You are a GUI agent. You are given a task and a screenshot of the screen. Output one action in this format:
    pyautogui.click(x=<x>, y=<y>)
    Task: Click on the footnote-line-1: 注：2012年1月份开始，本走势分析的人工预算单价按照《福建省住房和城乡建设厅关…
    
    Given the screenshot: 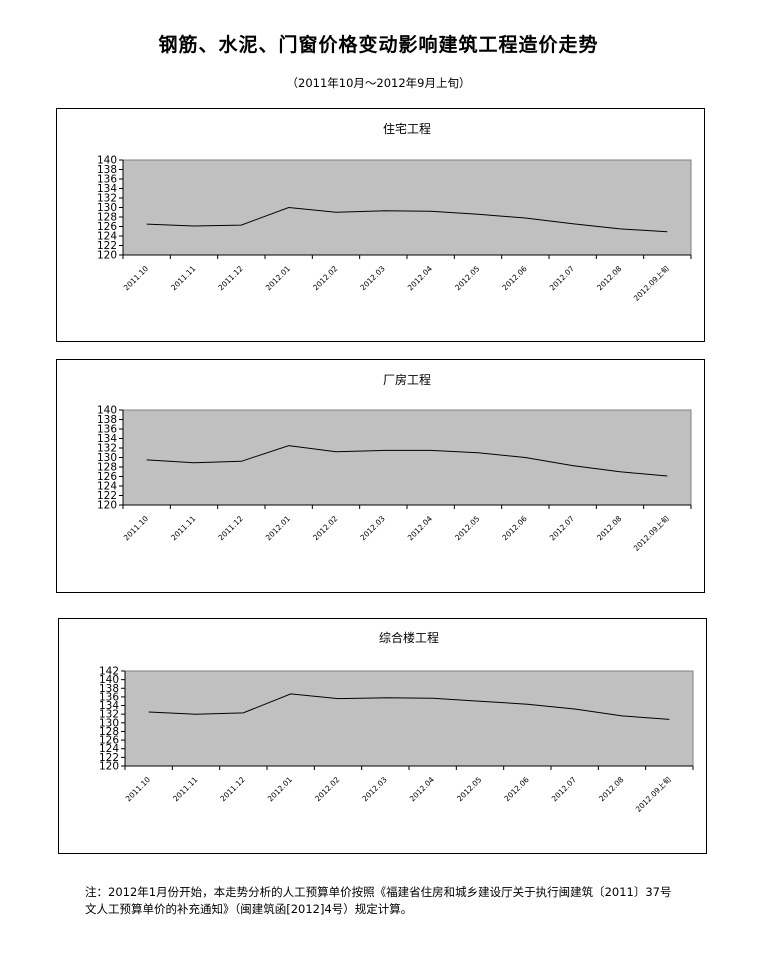 What is the action you would take?
    pyautogui.click(x=378, y=892)
    